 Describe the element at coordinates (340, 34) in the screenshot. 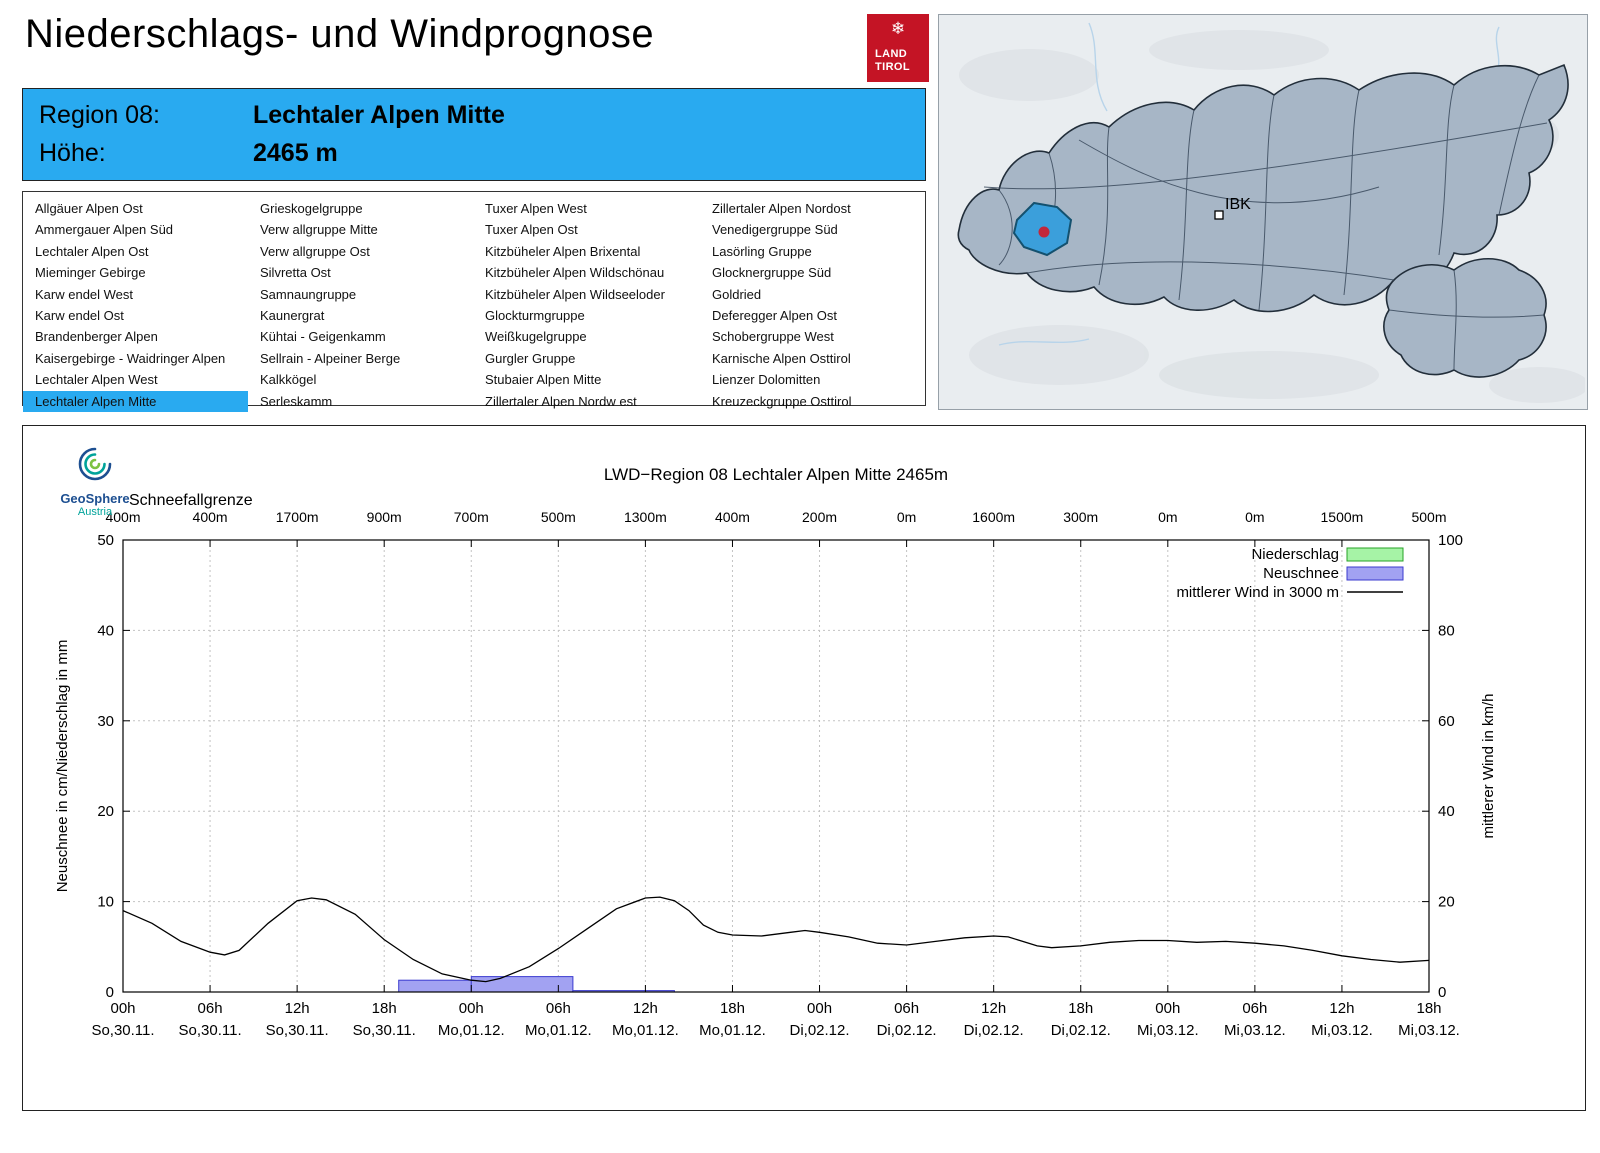

I see `page-title: Niederschlags- und Windprognose` at that location.